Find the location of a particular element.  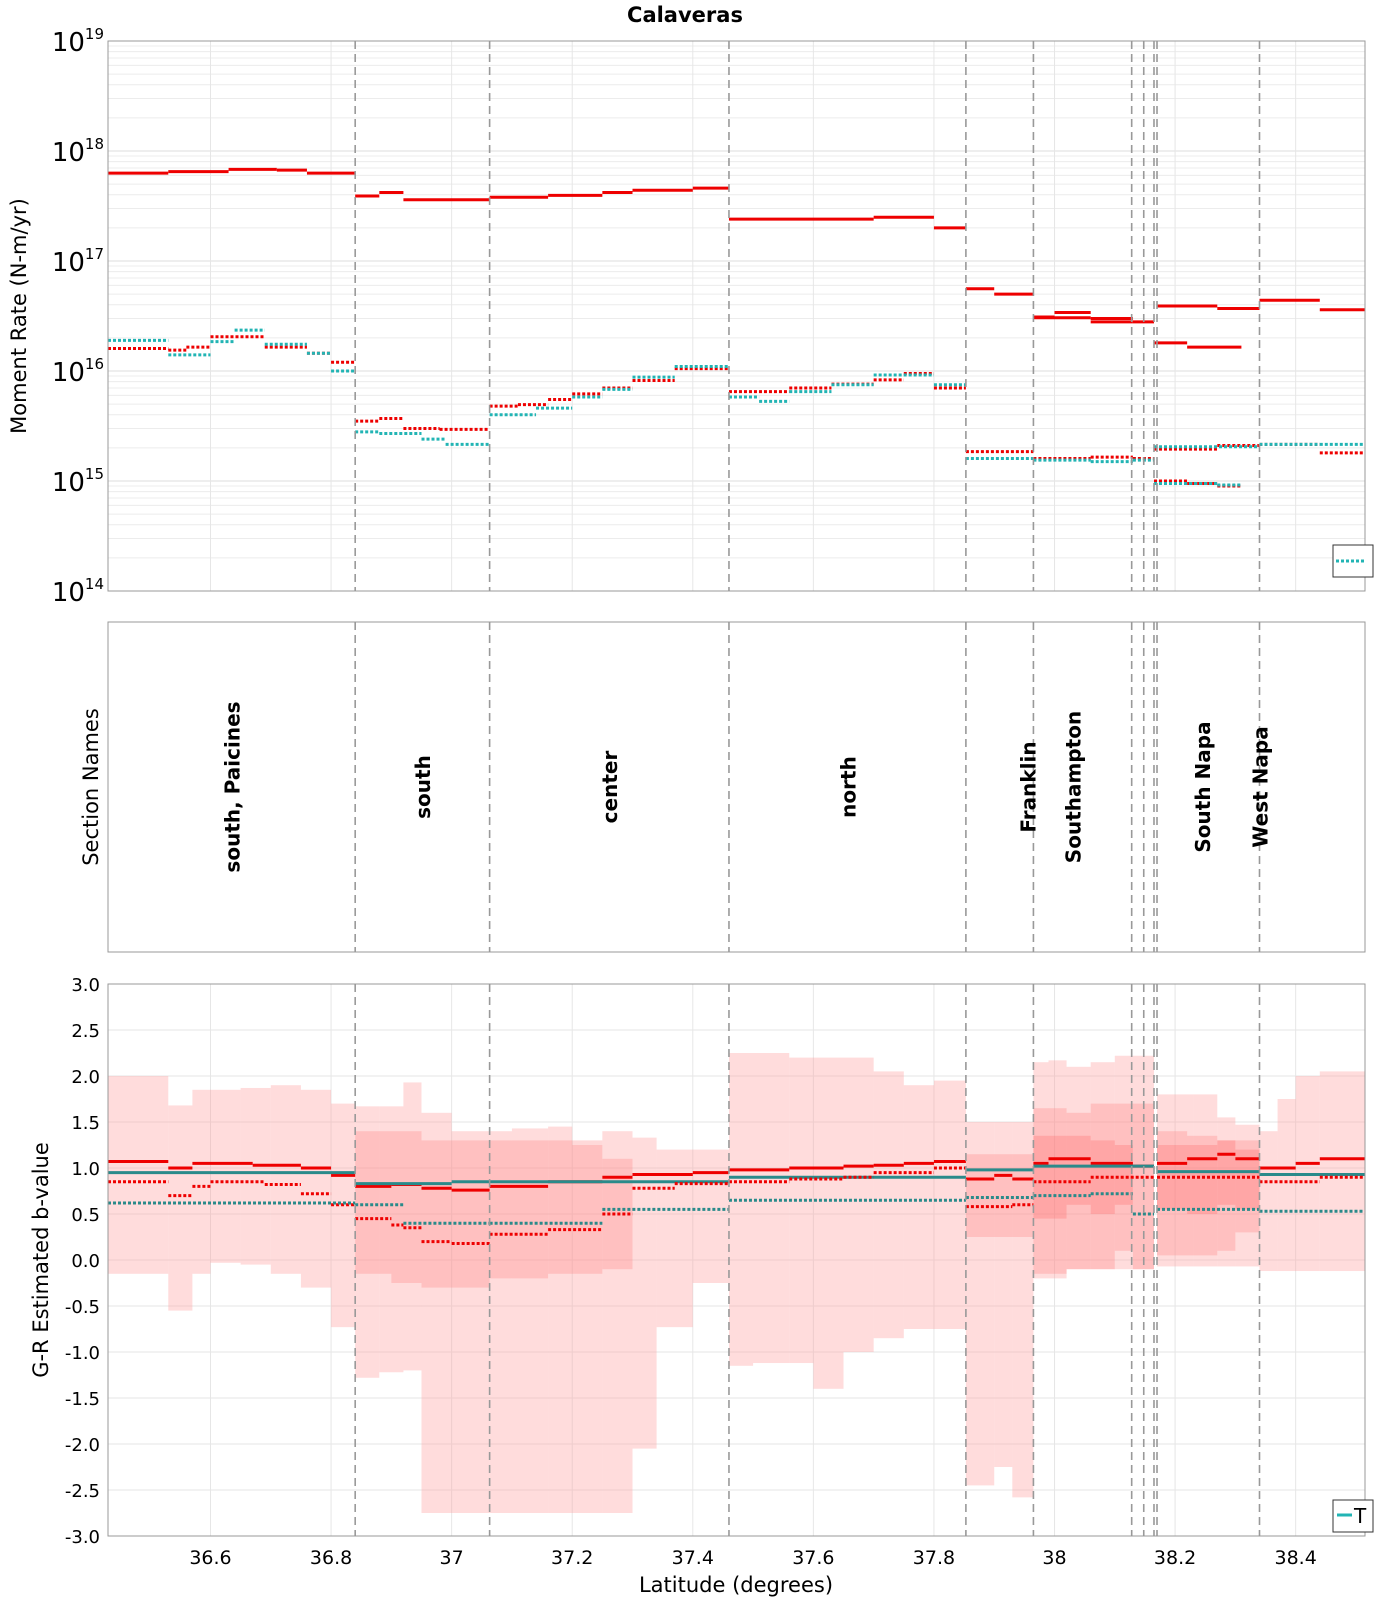

section-label: Franklin is located at coordinates (1028, 786).